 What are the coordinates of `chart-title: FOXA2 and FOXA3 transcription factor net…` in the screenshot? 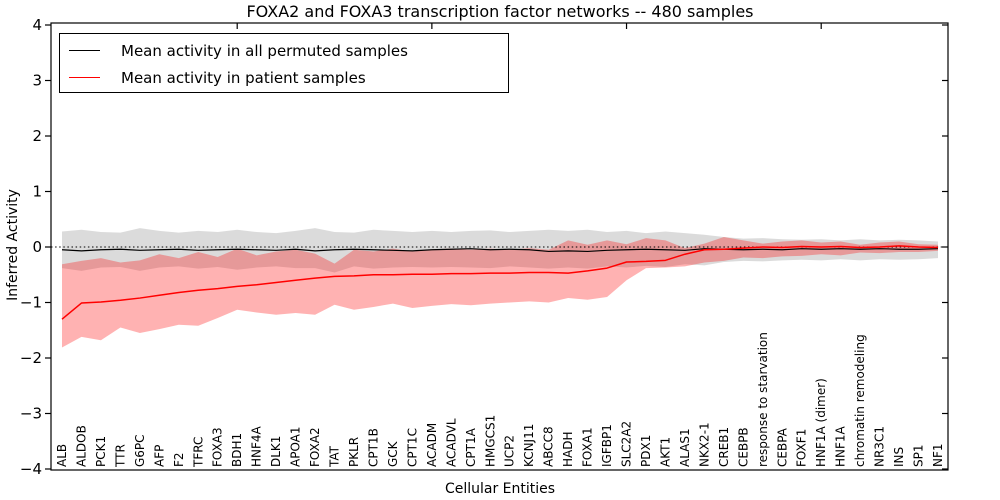 It's located at (500, 11).